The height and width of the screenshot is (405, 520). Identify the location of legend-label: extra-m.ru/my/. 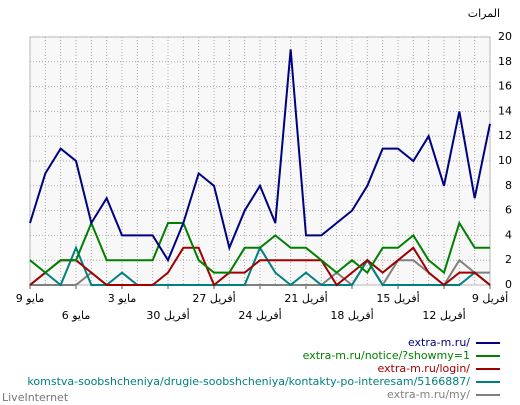
(428, 394).